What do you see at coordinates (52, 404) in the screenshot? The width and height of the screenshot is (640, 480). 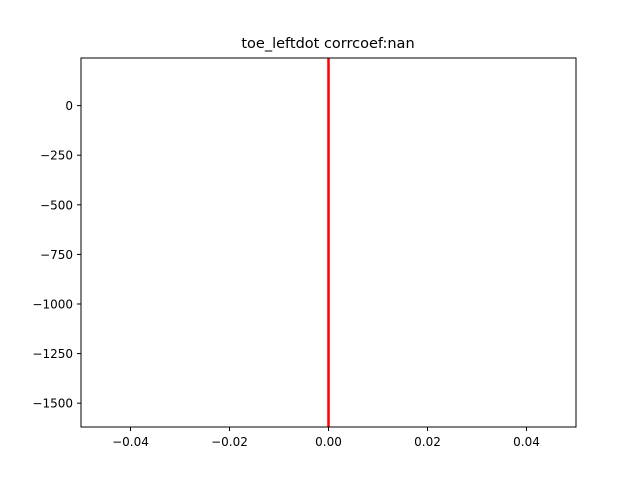 I see `y-tick-label: −1500` at bounding box center [52, 404].